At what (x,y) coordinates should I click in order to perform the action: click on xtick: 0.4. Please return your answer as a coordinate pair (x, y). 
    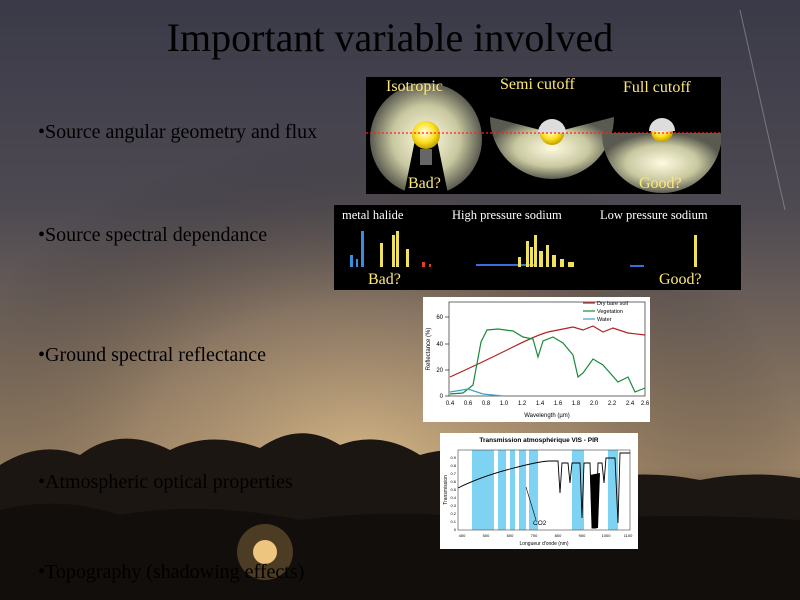
    Looking at the image, I should click on (450, 404).